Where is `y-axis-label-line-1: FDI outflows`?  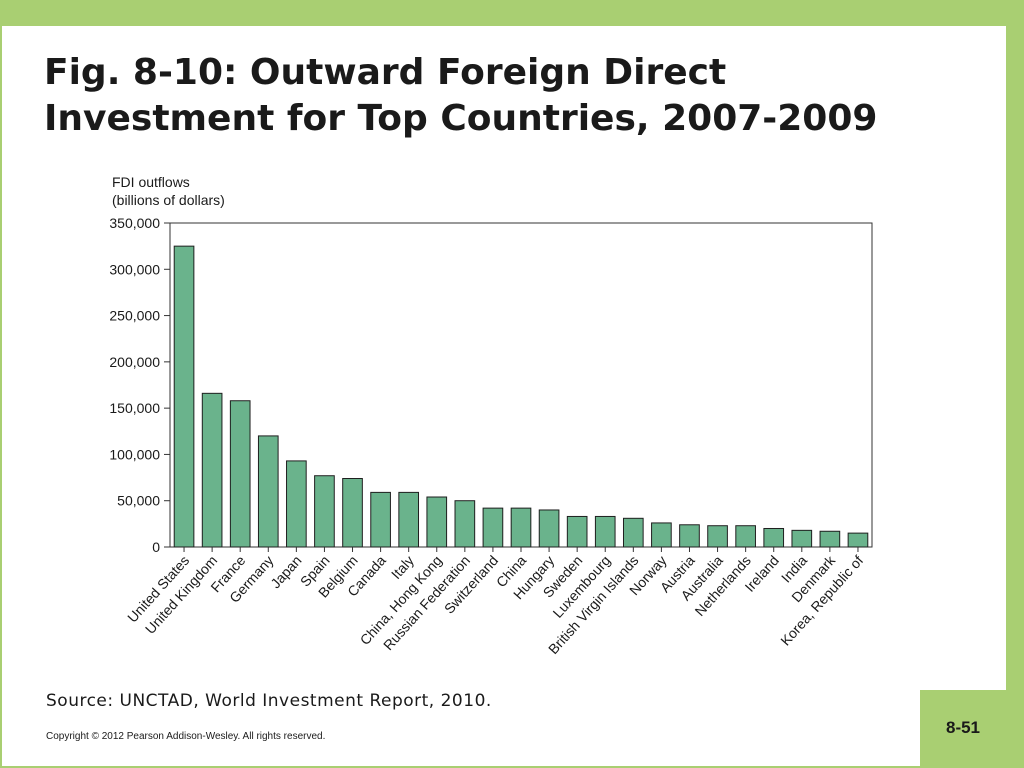 y-axis-label-line-1: FDI outflows is located at coordinates (151, 182).